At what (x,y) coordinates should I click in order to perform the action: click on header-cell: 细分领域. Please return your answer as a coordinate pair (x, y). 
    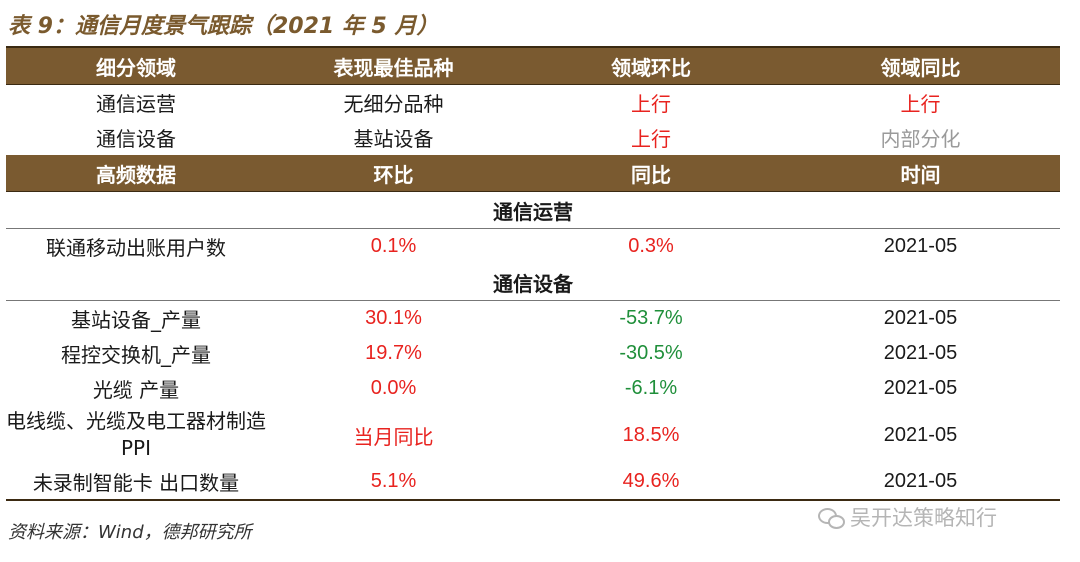
    Looking at the image, I should click on (136, 65).